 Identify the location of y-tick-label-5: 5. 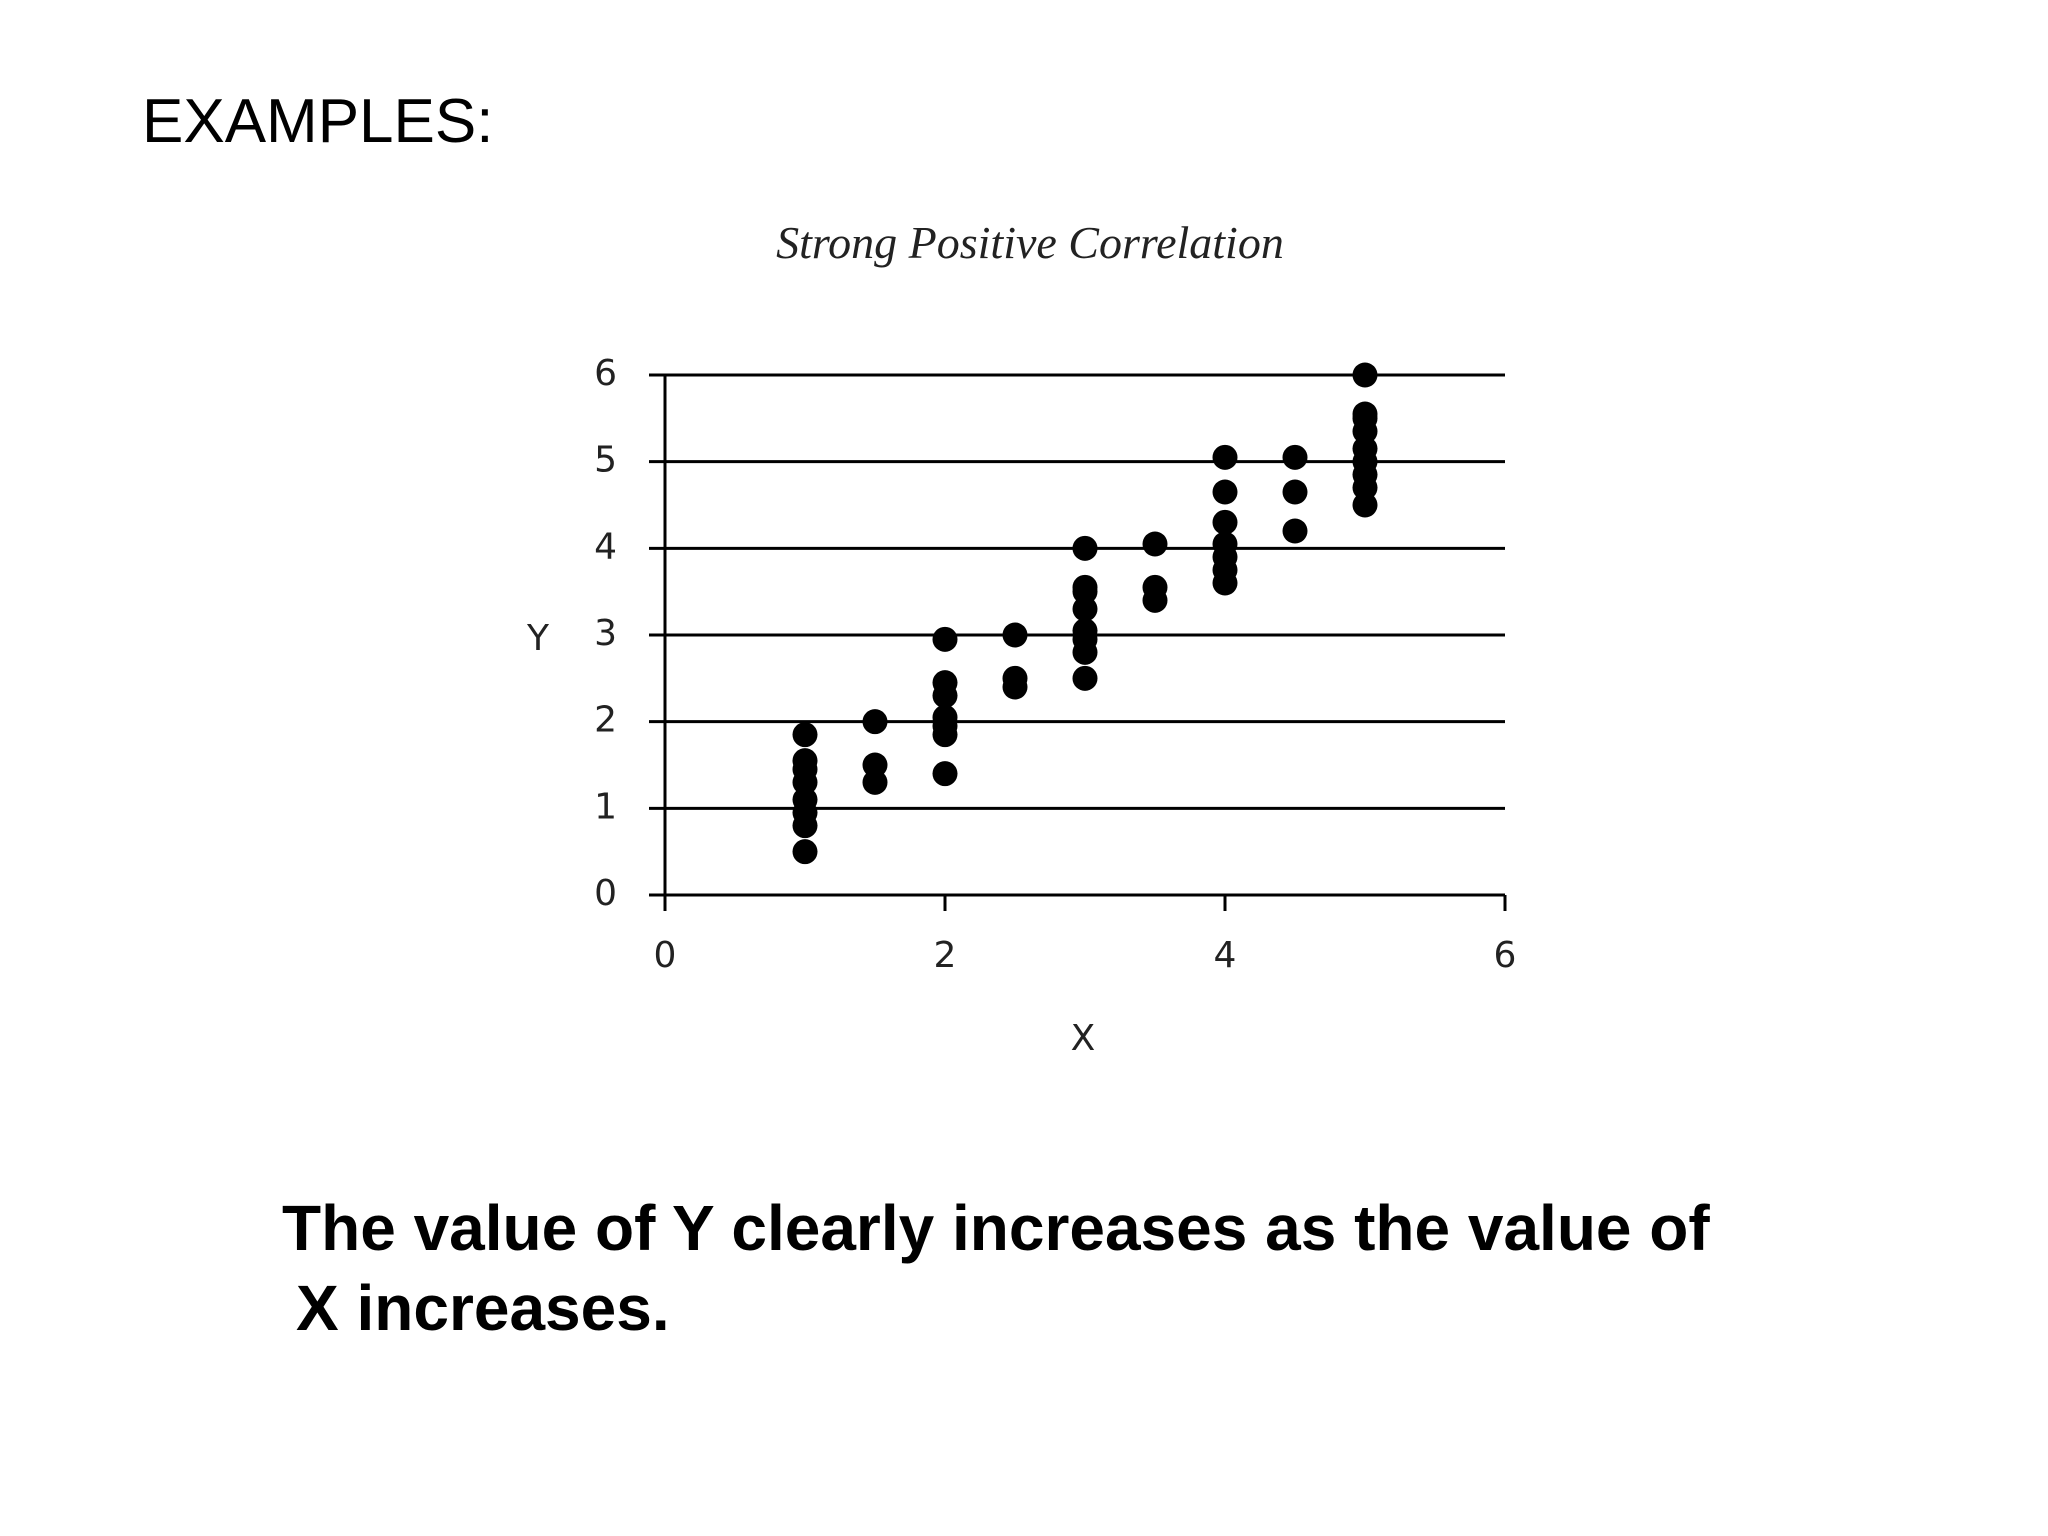
(605, 460).